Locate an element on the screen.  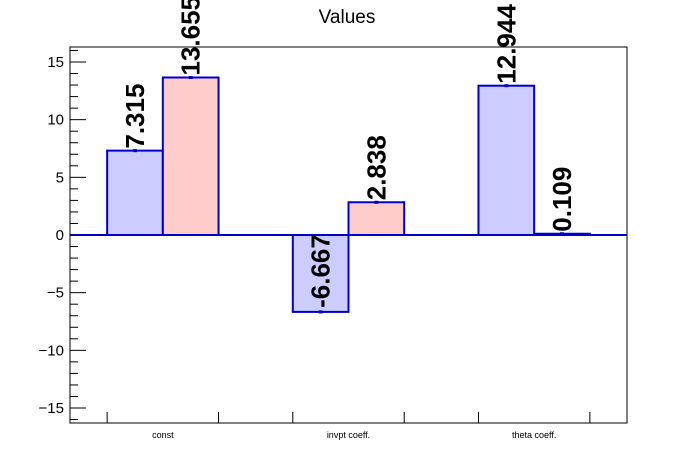
data-label: 0.109 is located at coordinates (562, 199).